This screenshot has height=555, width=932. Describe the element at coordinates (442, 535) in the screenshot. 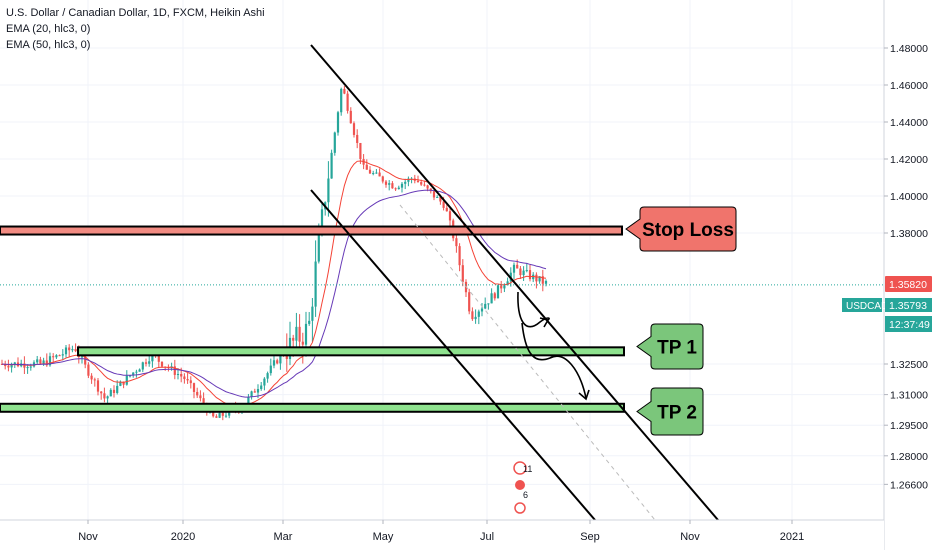

I see `time-axis` at that location.